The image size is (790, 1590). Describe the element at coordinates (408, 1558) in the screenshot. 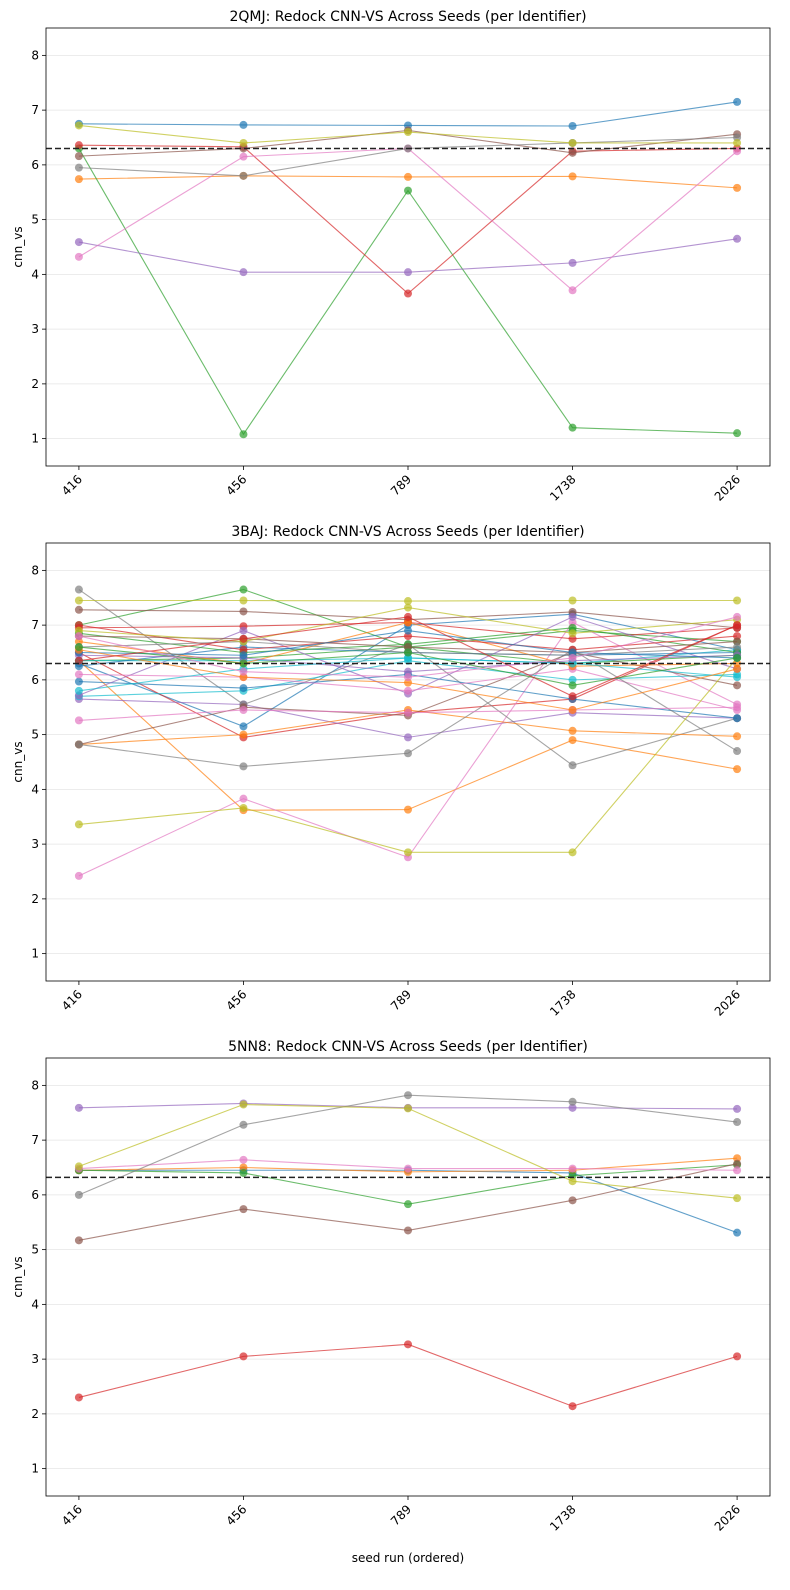

I see `x-axis-label: seed run (ordered)` at that location.